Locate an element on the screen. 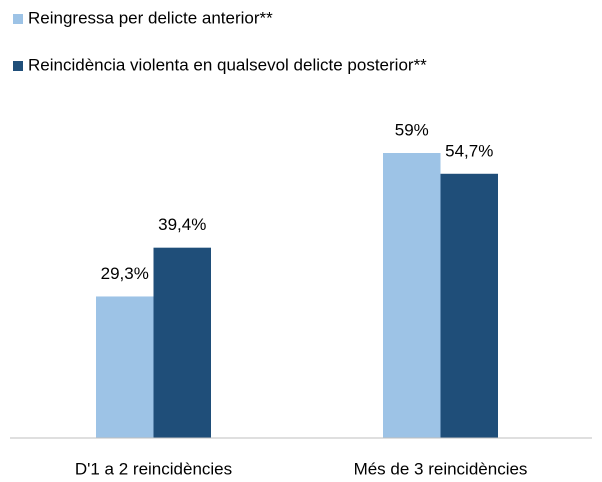 Image resolution: width=602 pixels, height=482 pixels. value-label: 29,3% is located at coordinates (125, 273).